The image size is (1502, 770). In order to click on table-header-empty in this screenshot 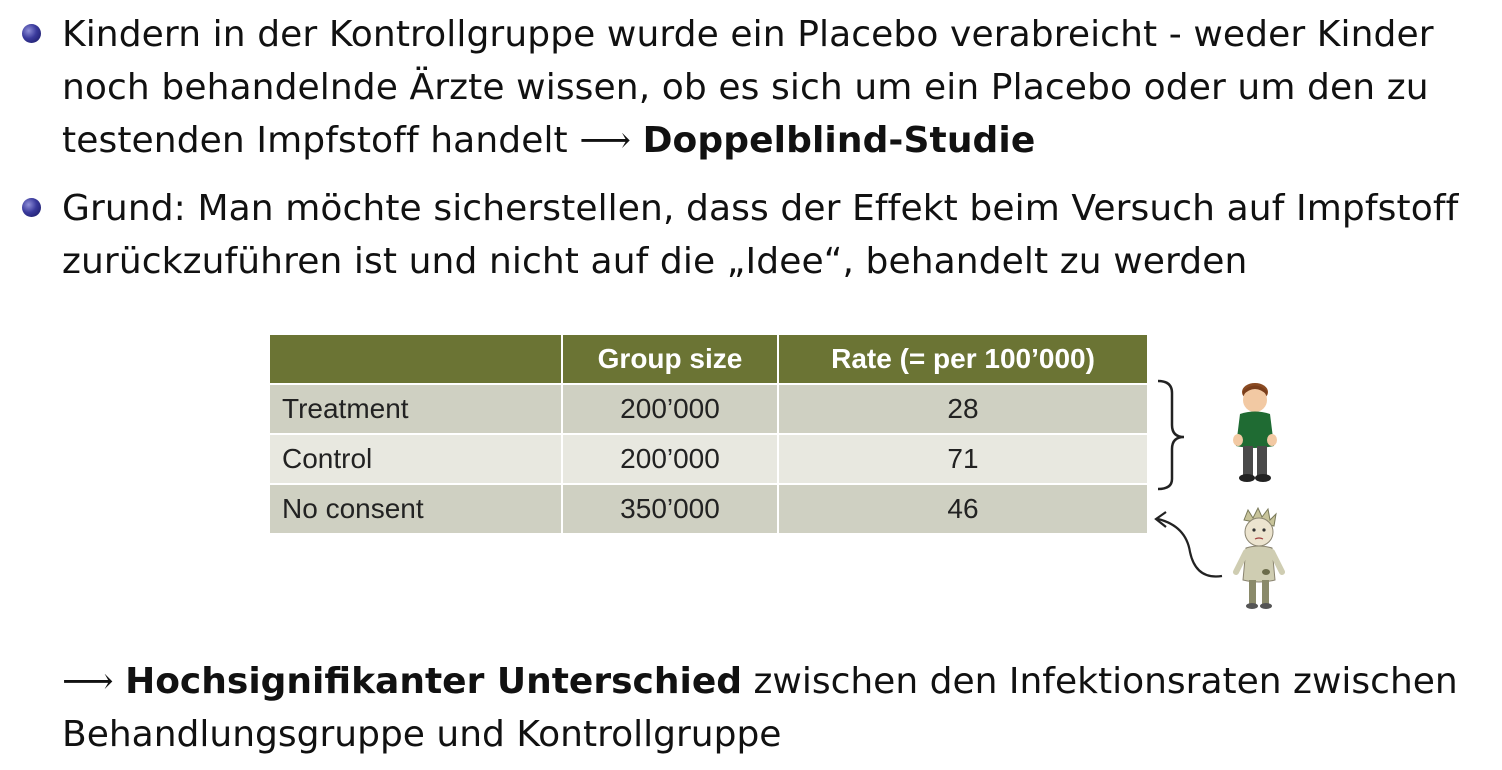, I will do `click(415, 359)`.